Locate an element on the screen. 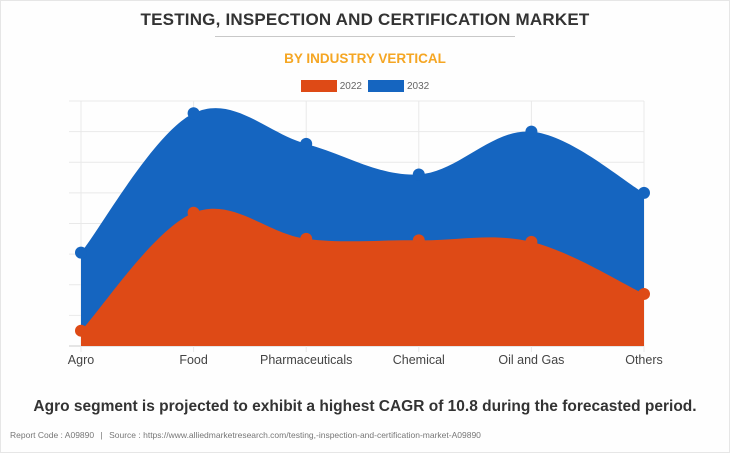 This screenshot has height=453, width=730. legend-swatch-2032 is located at coordinates (386, 86).